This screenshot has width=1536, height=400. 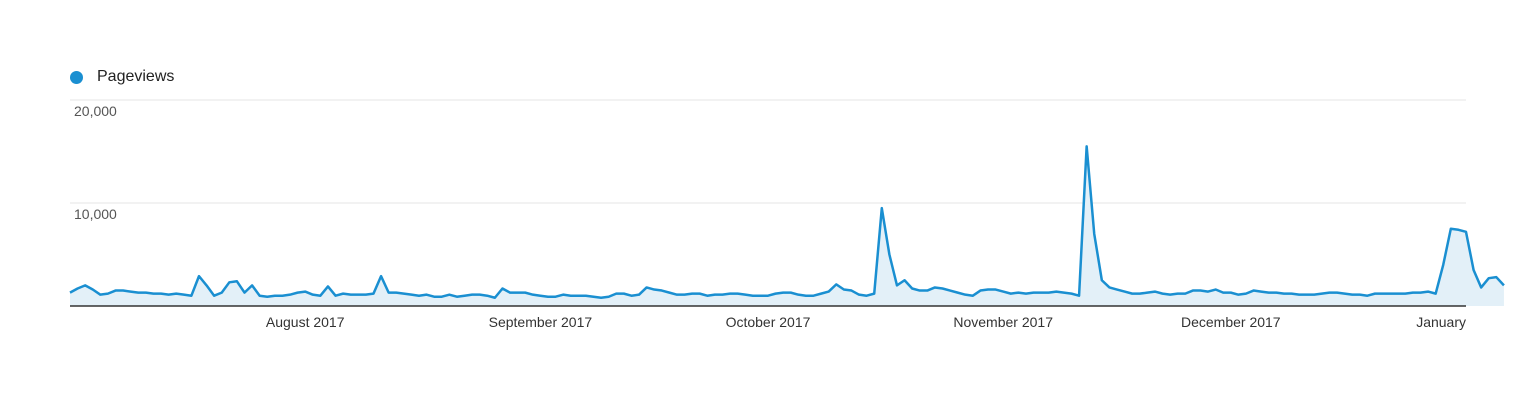 I want to click on x-tick-label-5: January, so click(x=1441, y=322).